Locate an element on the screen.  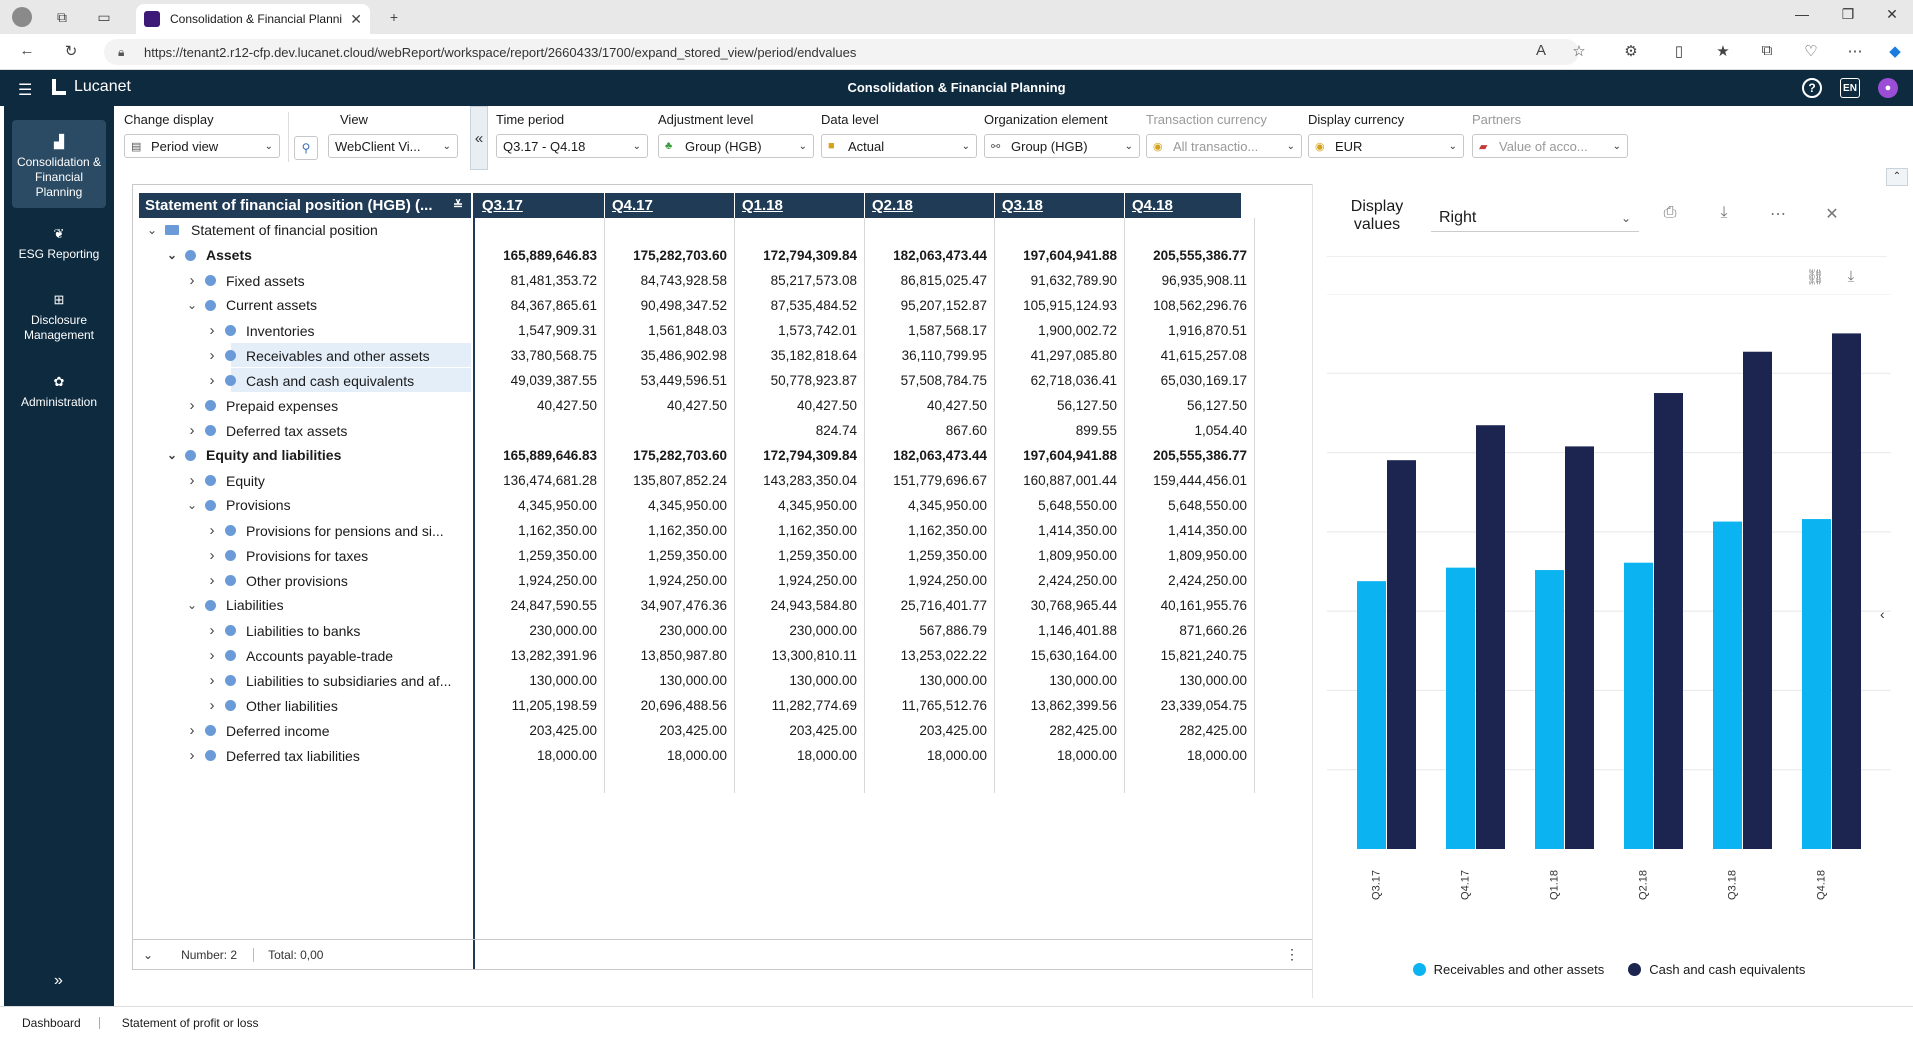
table-cell: 1,414,350.00 is located at coordinates (1207, 530).